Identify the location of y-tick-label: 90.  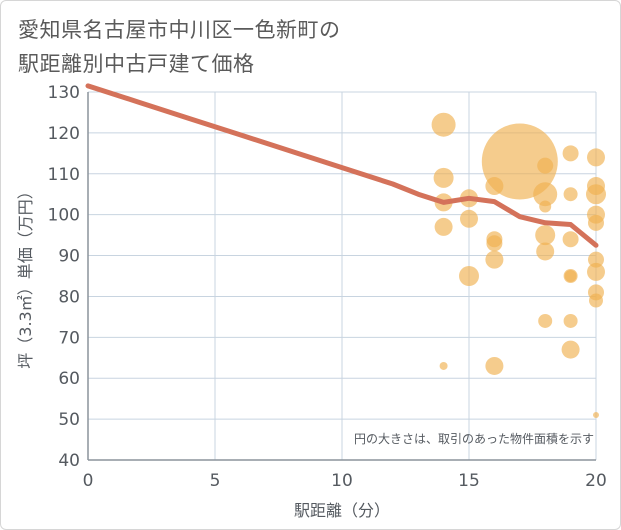
(69, 257).